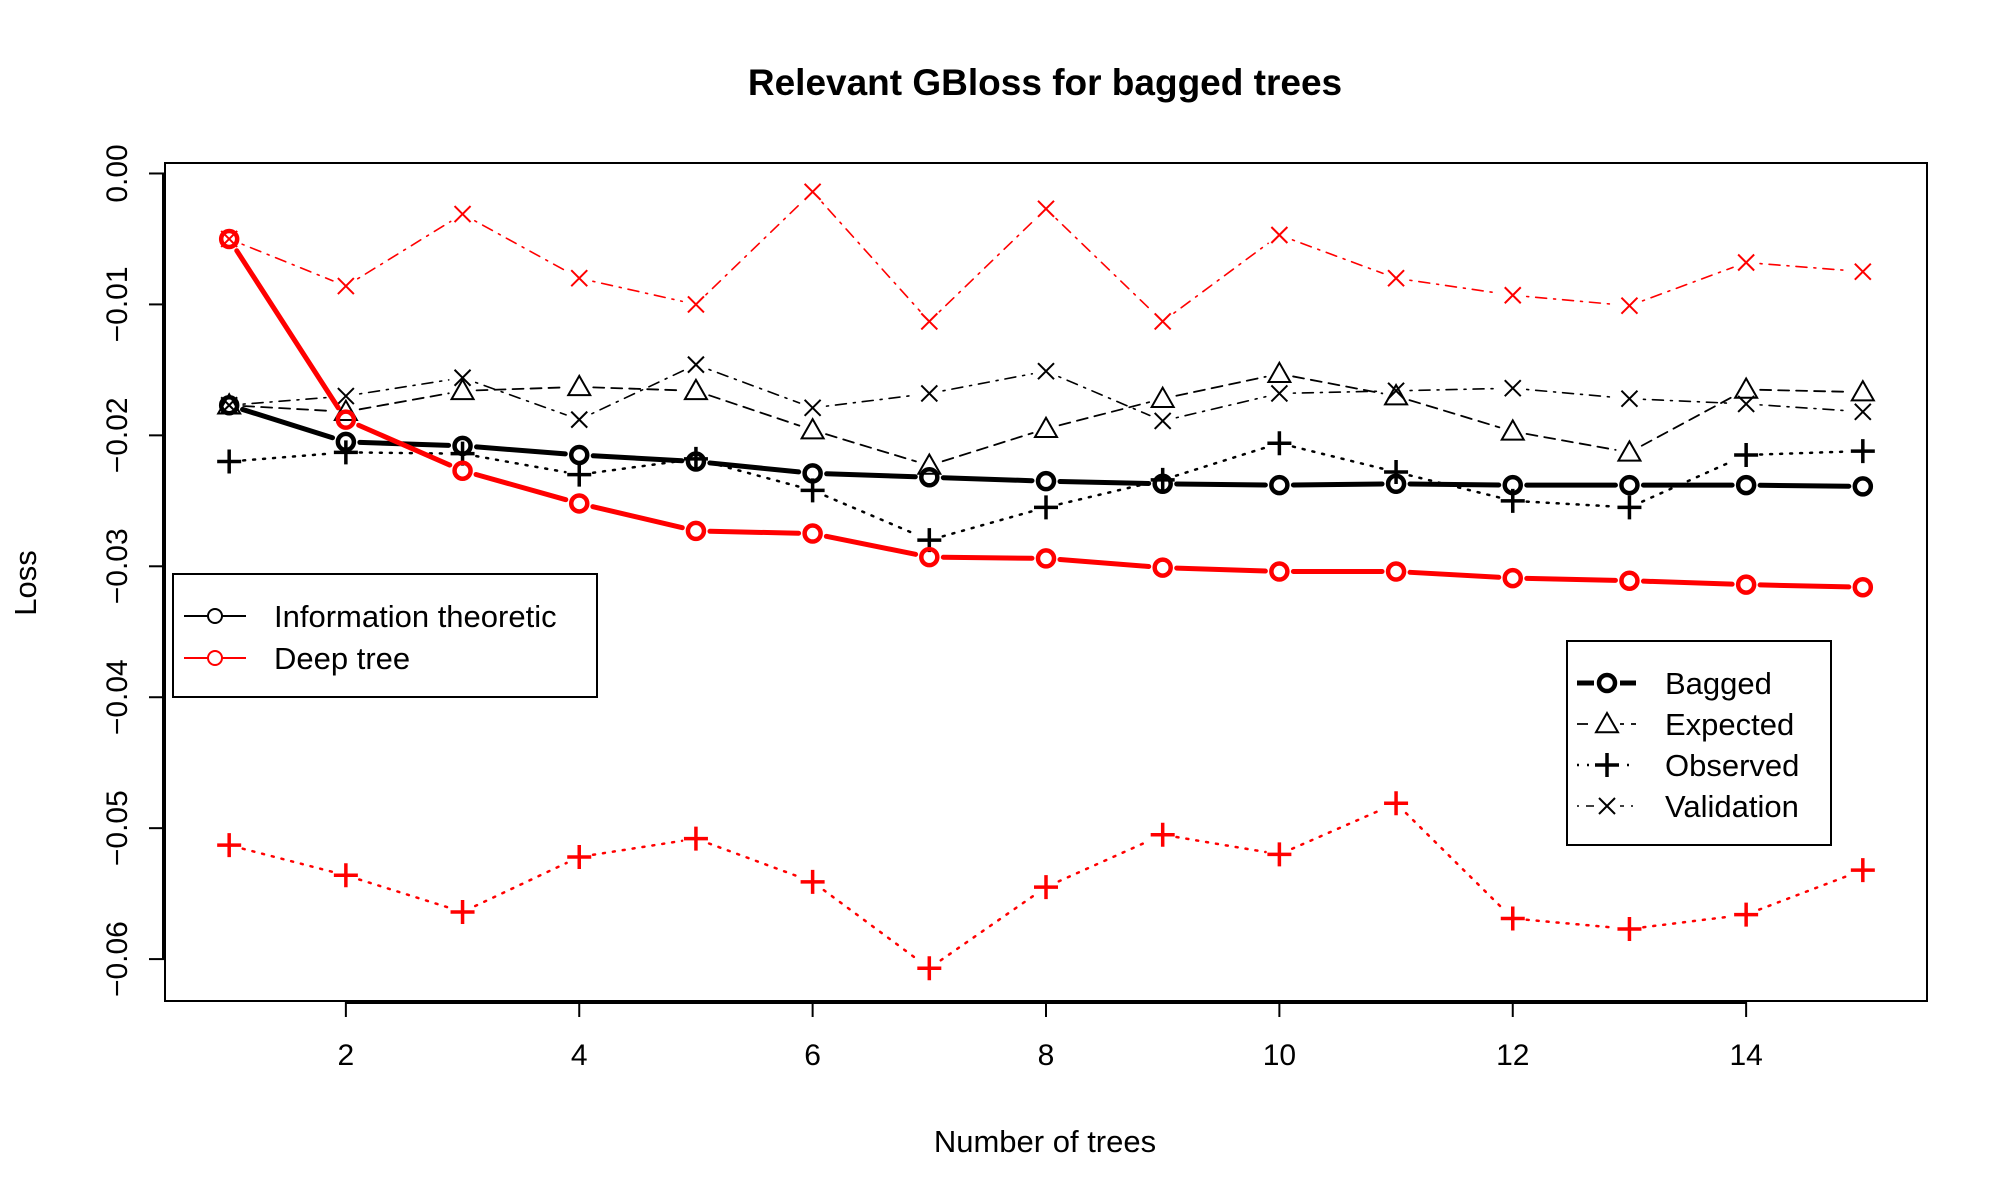  Describe the element at coordinates (1729, 724) in the screenshot. I see `legend-label: Expected` at that location.